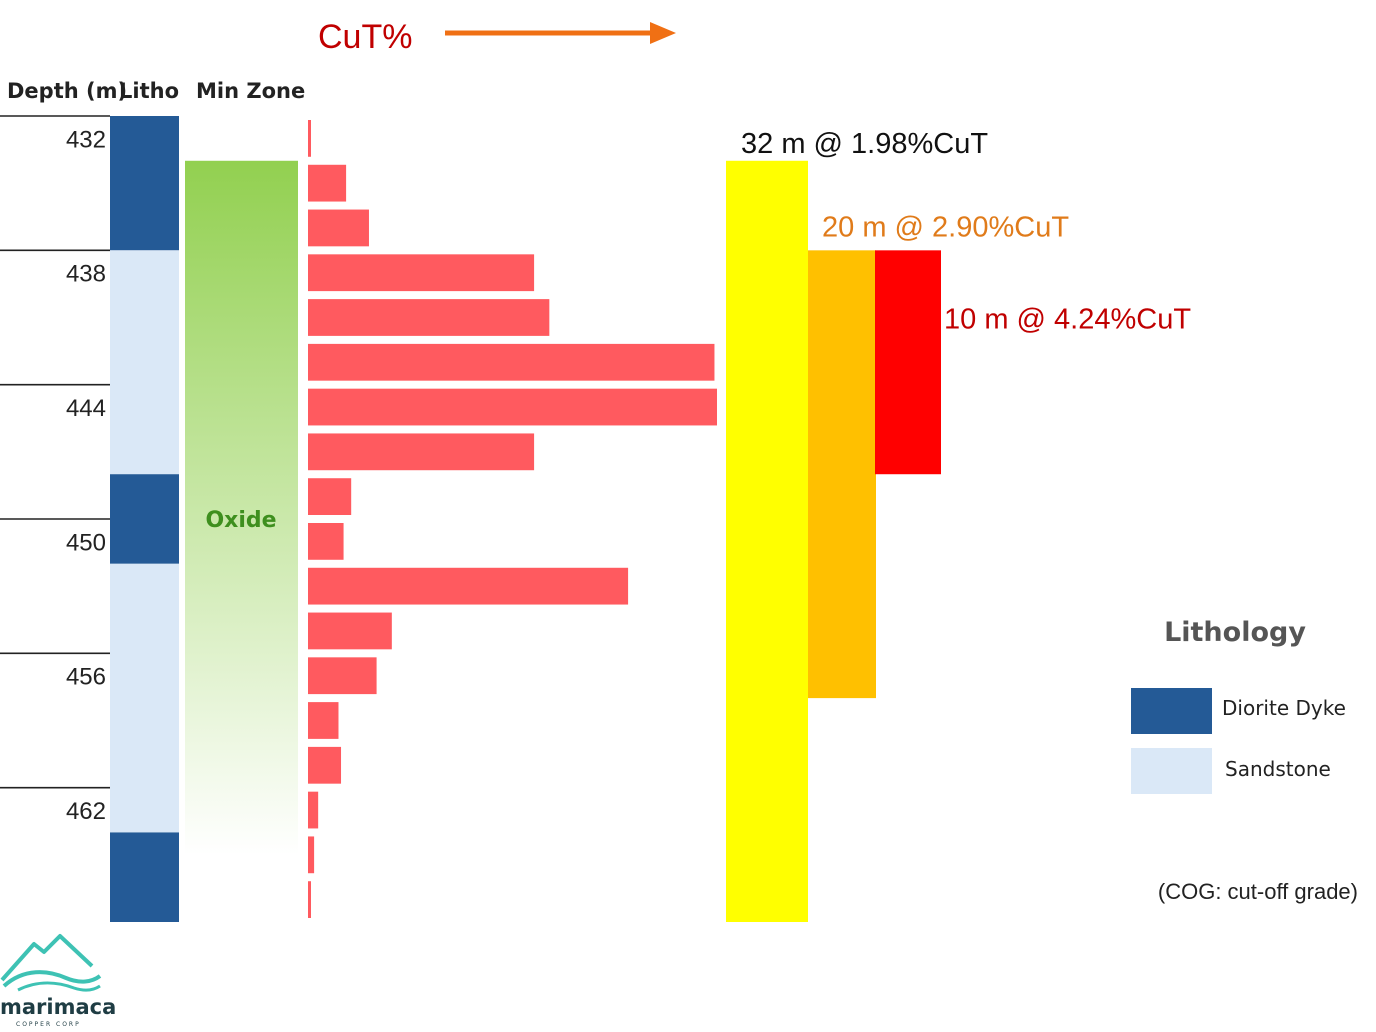 This screenshot has width=1376, height=1032. I want to click on depth-tick-label: 432, so click(86, 139).